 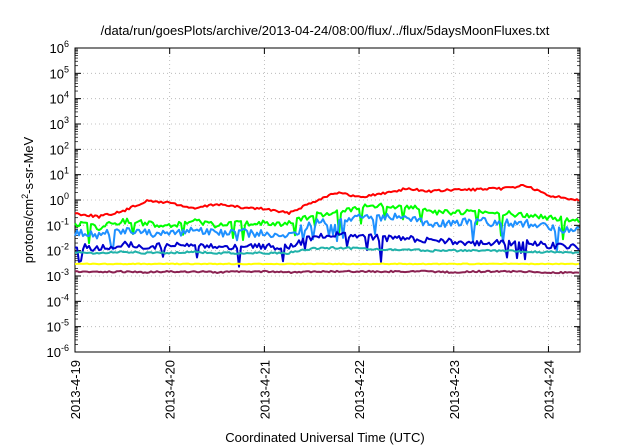 What do you see at coordinates (59, 98) in the screenshot?
I see `y-tick-label: 10⁴` at bounding box center [59, 98].